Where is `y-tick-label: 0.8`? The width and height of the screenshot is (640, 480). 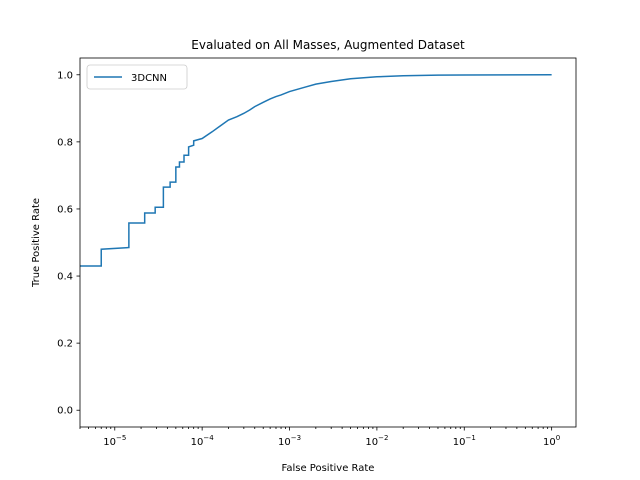
y-tick-label: 0.8 is located at coordinates (65, 142).